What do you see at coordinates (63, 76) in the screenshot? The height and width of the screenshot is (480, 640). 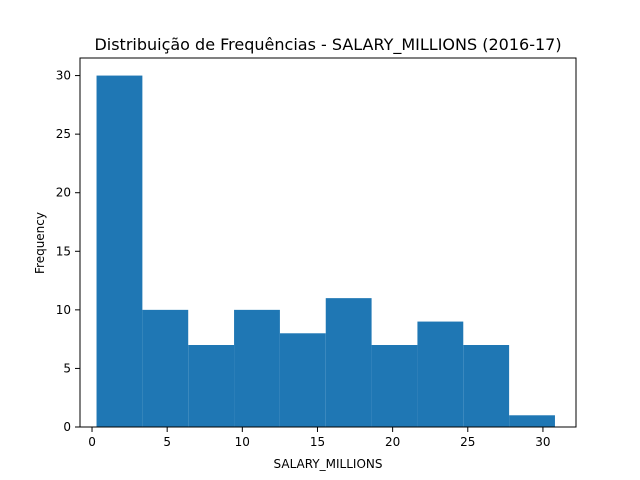 I see `y-tick-label: 30` at bounding box center [63, 76].